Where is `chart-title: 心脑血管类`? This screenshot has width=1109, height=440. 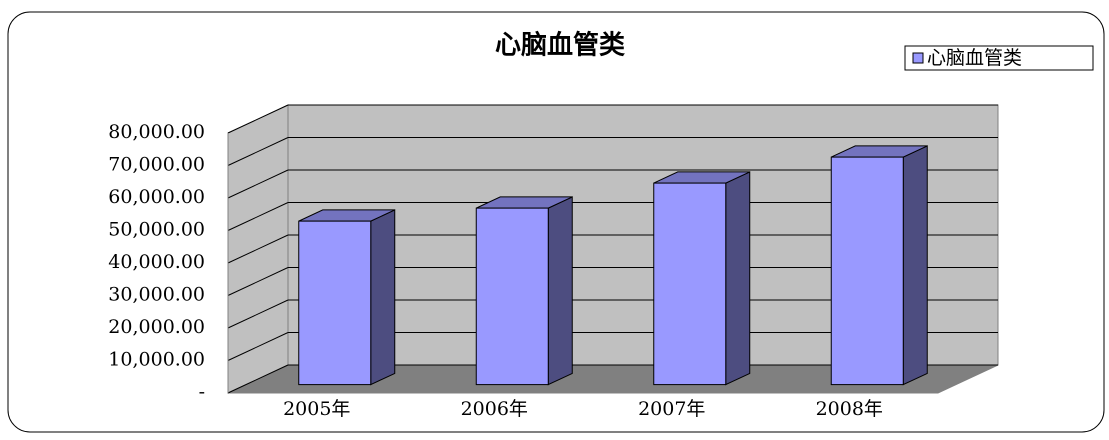
chart-title: 心脑血管类 is located at coordinates (560, 46).